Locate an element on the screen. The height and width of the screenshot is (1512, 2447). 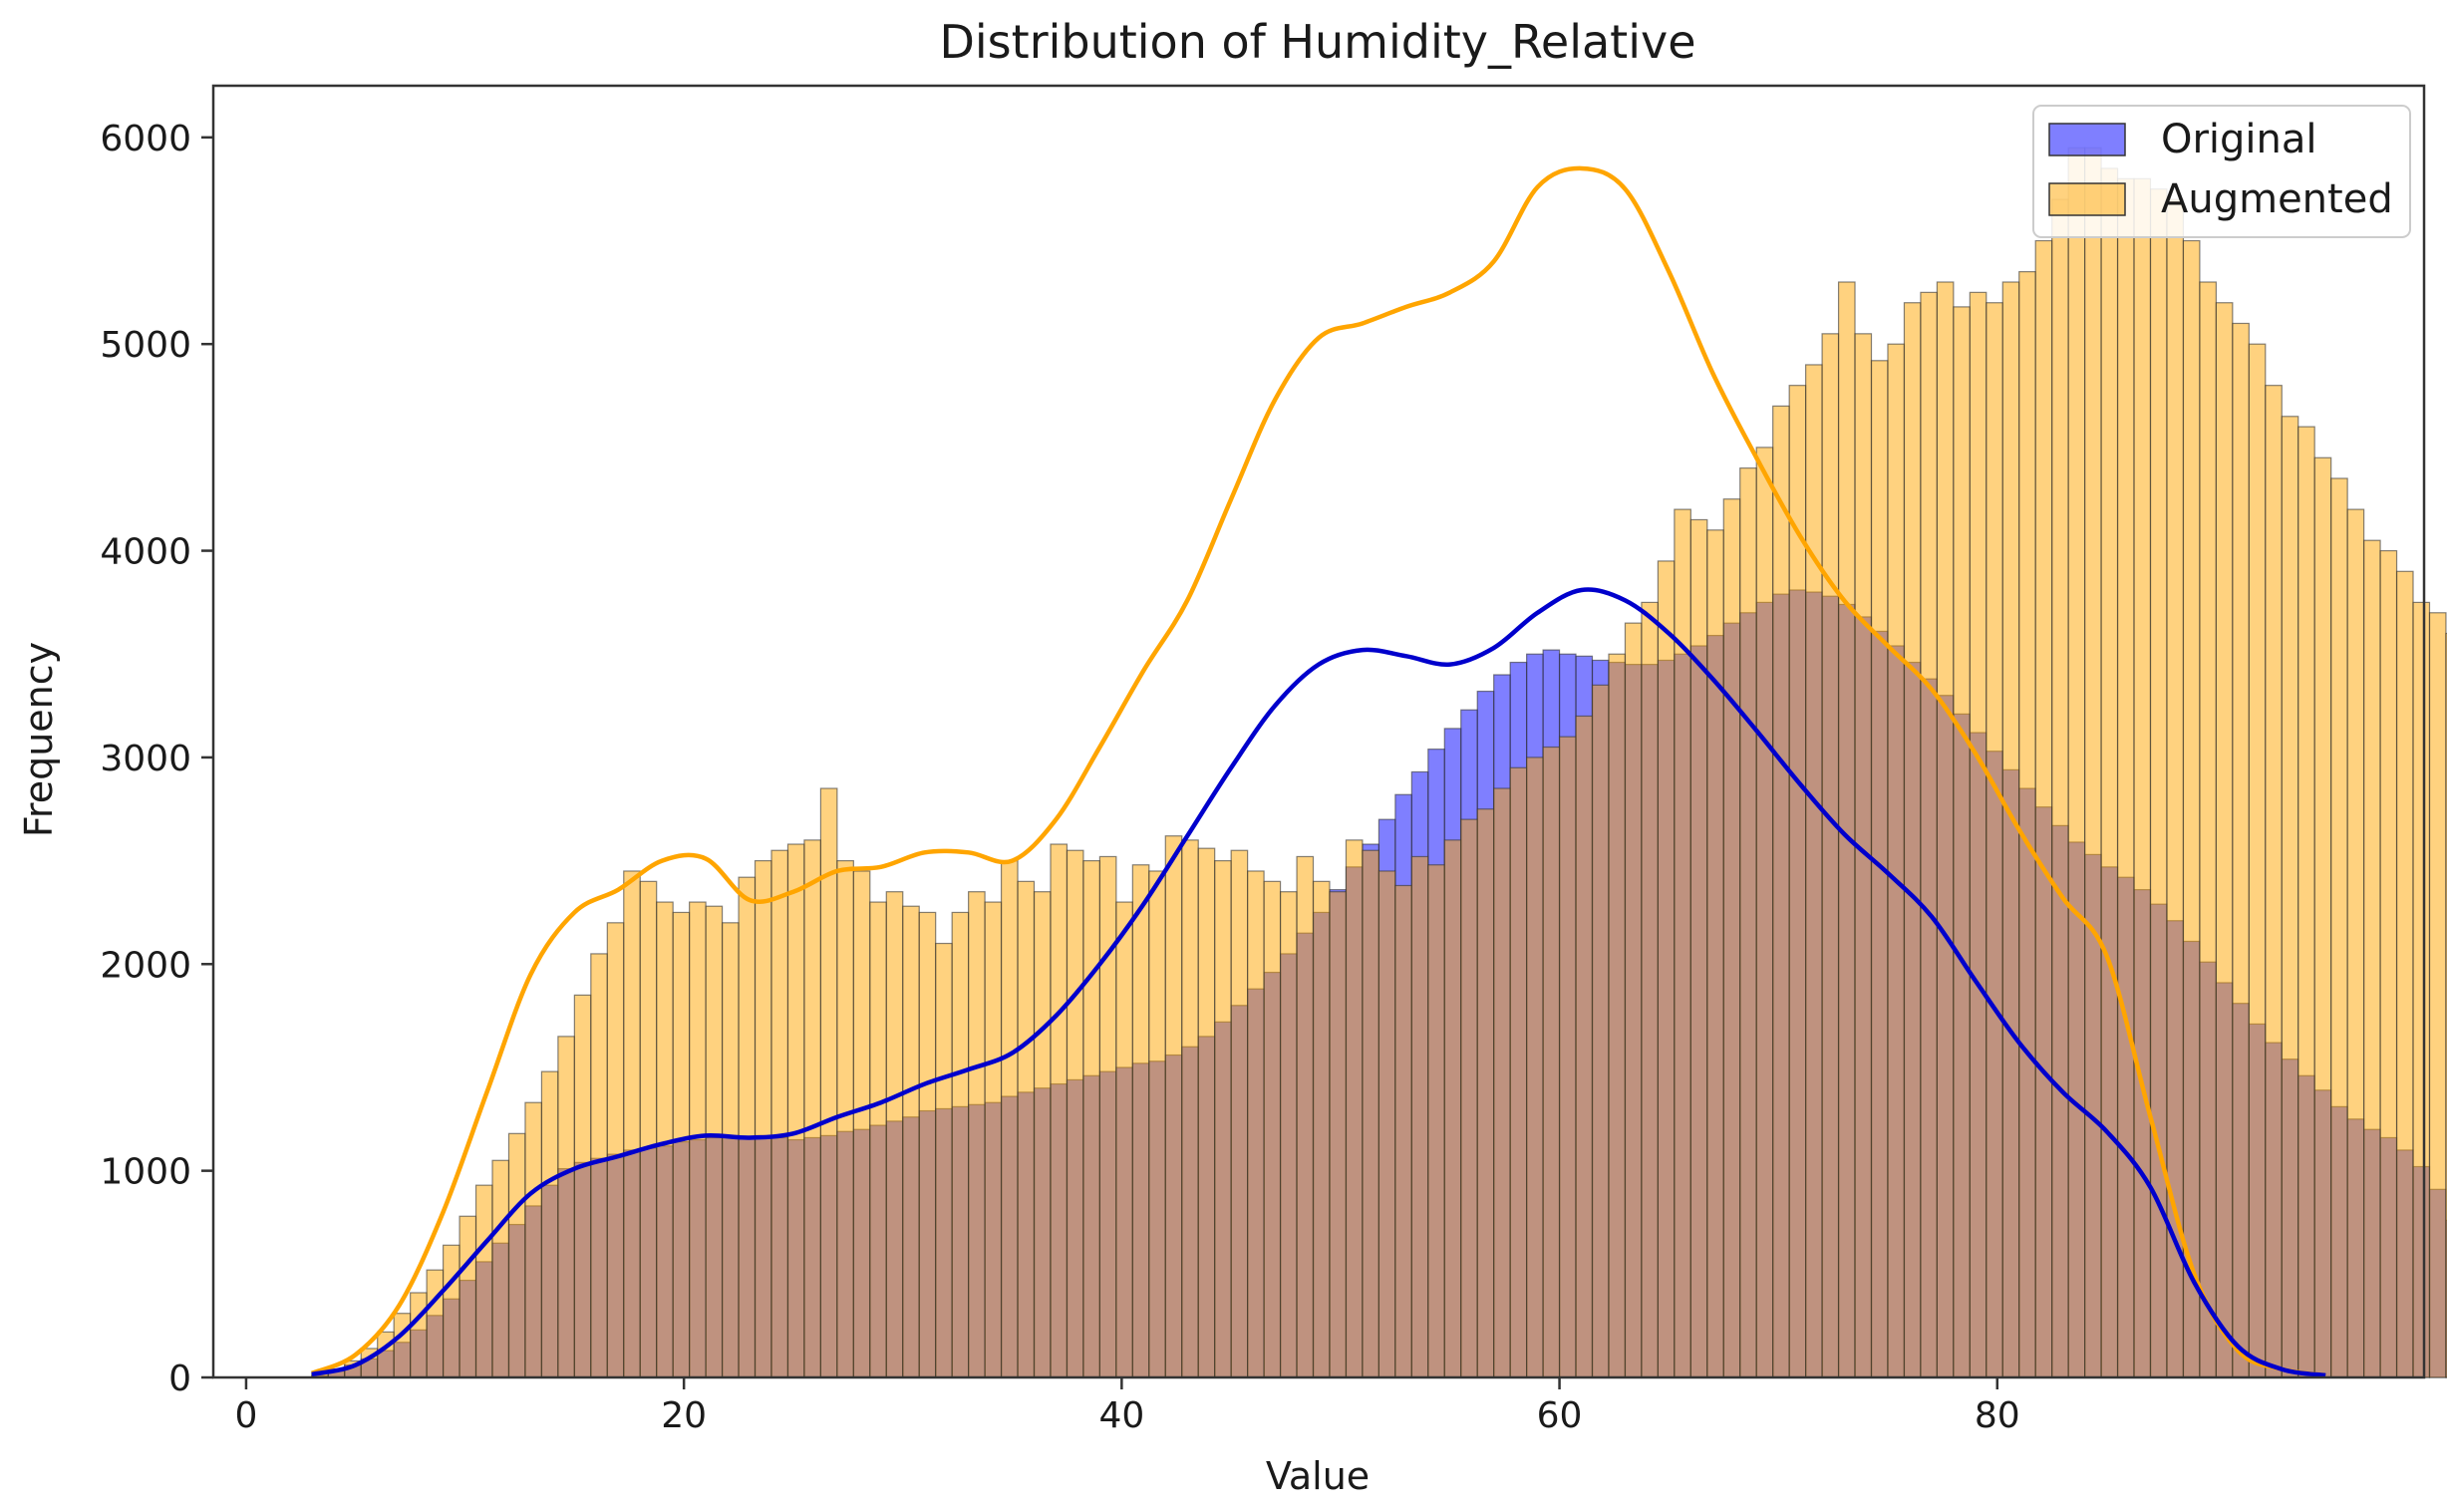
x-tick-label: 40 is located at coordinates (1121, 1416).